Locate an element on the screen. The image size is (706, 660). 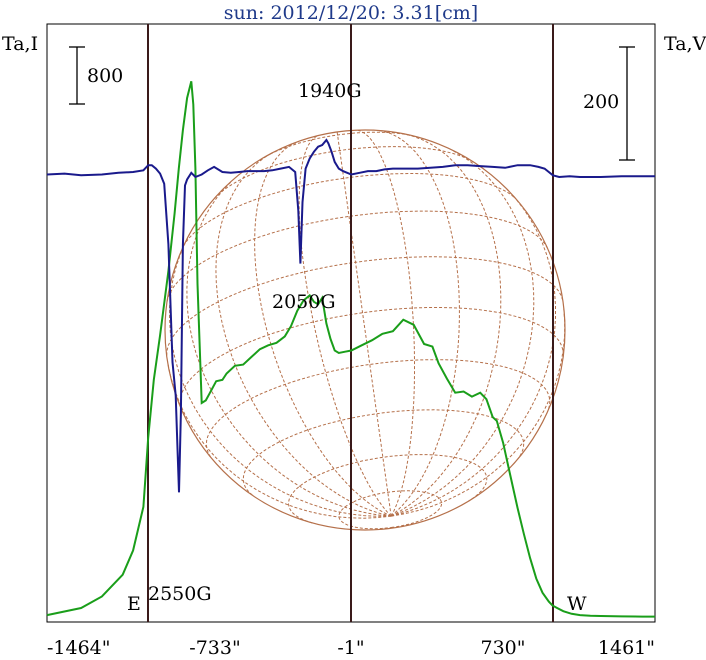
limb-label-east: E is located at coordinates (134, 604).